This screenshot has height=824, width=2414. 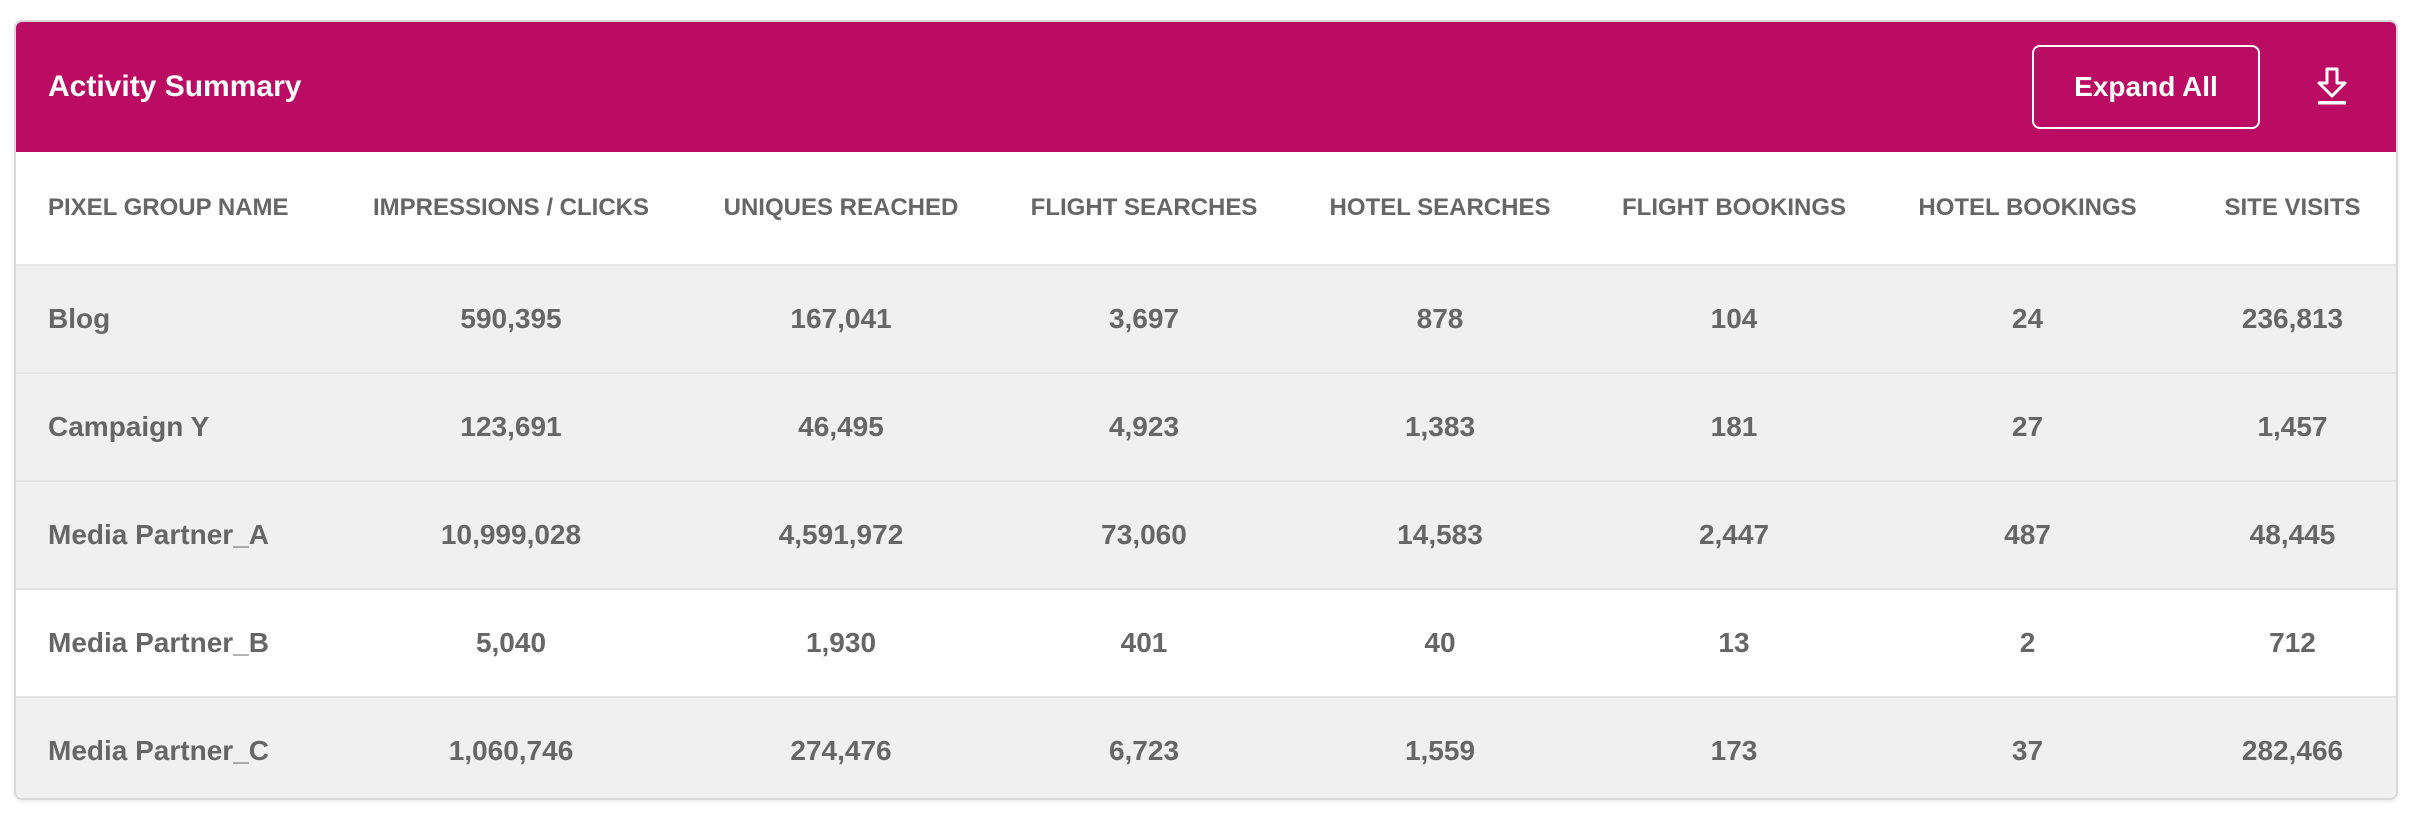 I want to click on cell-flight-searches: 3,697, so click(x=1144, y=319).